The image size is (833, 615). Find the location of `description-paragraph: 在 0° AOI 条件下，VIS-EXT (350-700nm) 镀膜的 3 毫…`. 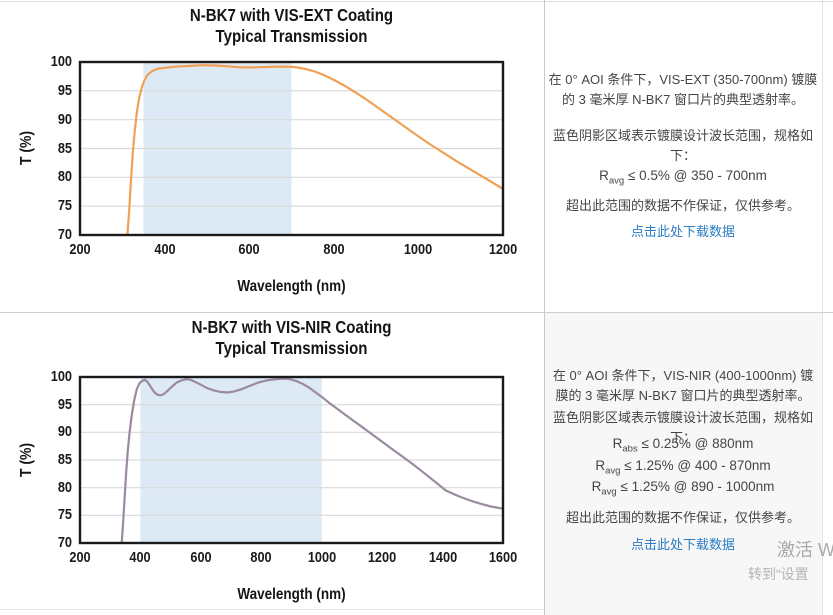

description-paragraph: 在 0° AOI 条件下，VIS-EXT (350-700nm) 镀膜的 3 毫… is located at coordinates (683, 89).